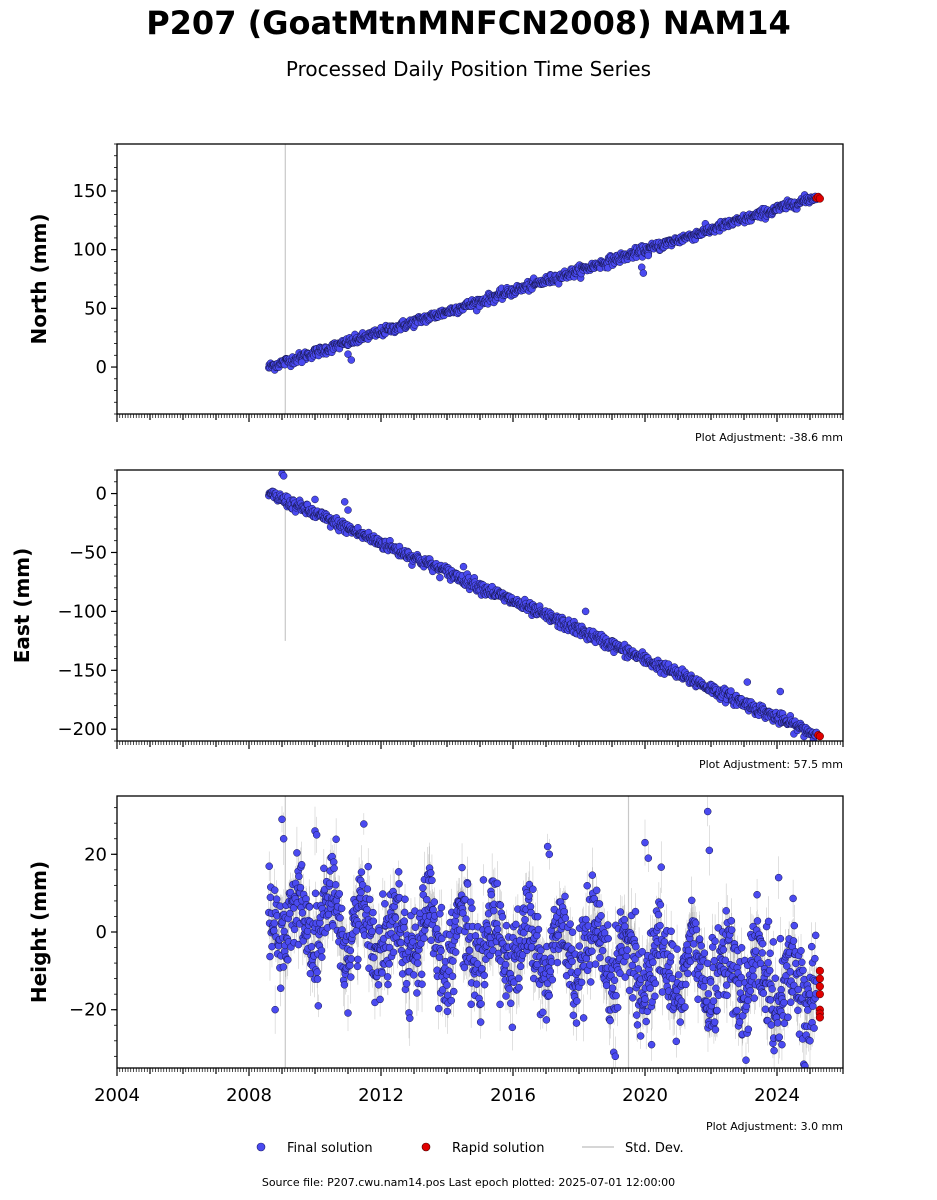 This screenshot has width=937, height=1200. Describe the element at coordinates (90, 250) in the screenshot. I see `y-tick-label: 100` at that location.